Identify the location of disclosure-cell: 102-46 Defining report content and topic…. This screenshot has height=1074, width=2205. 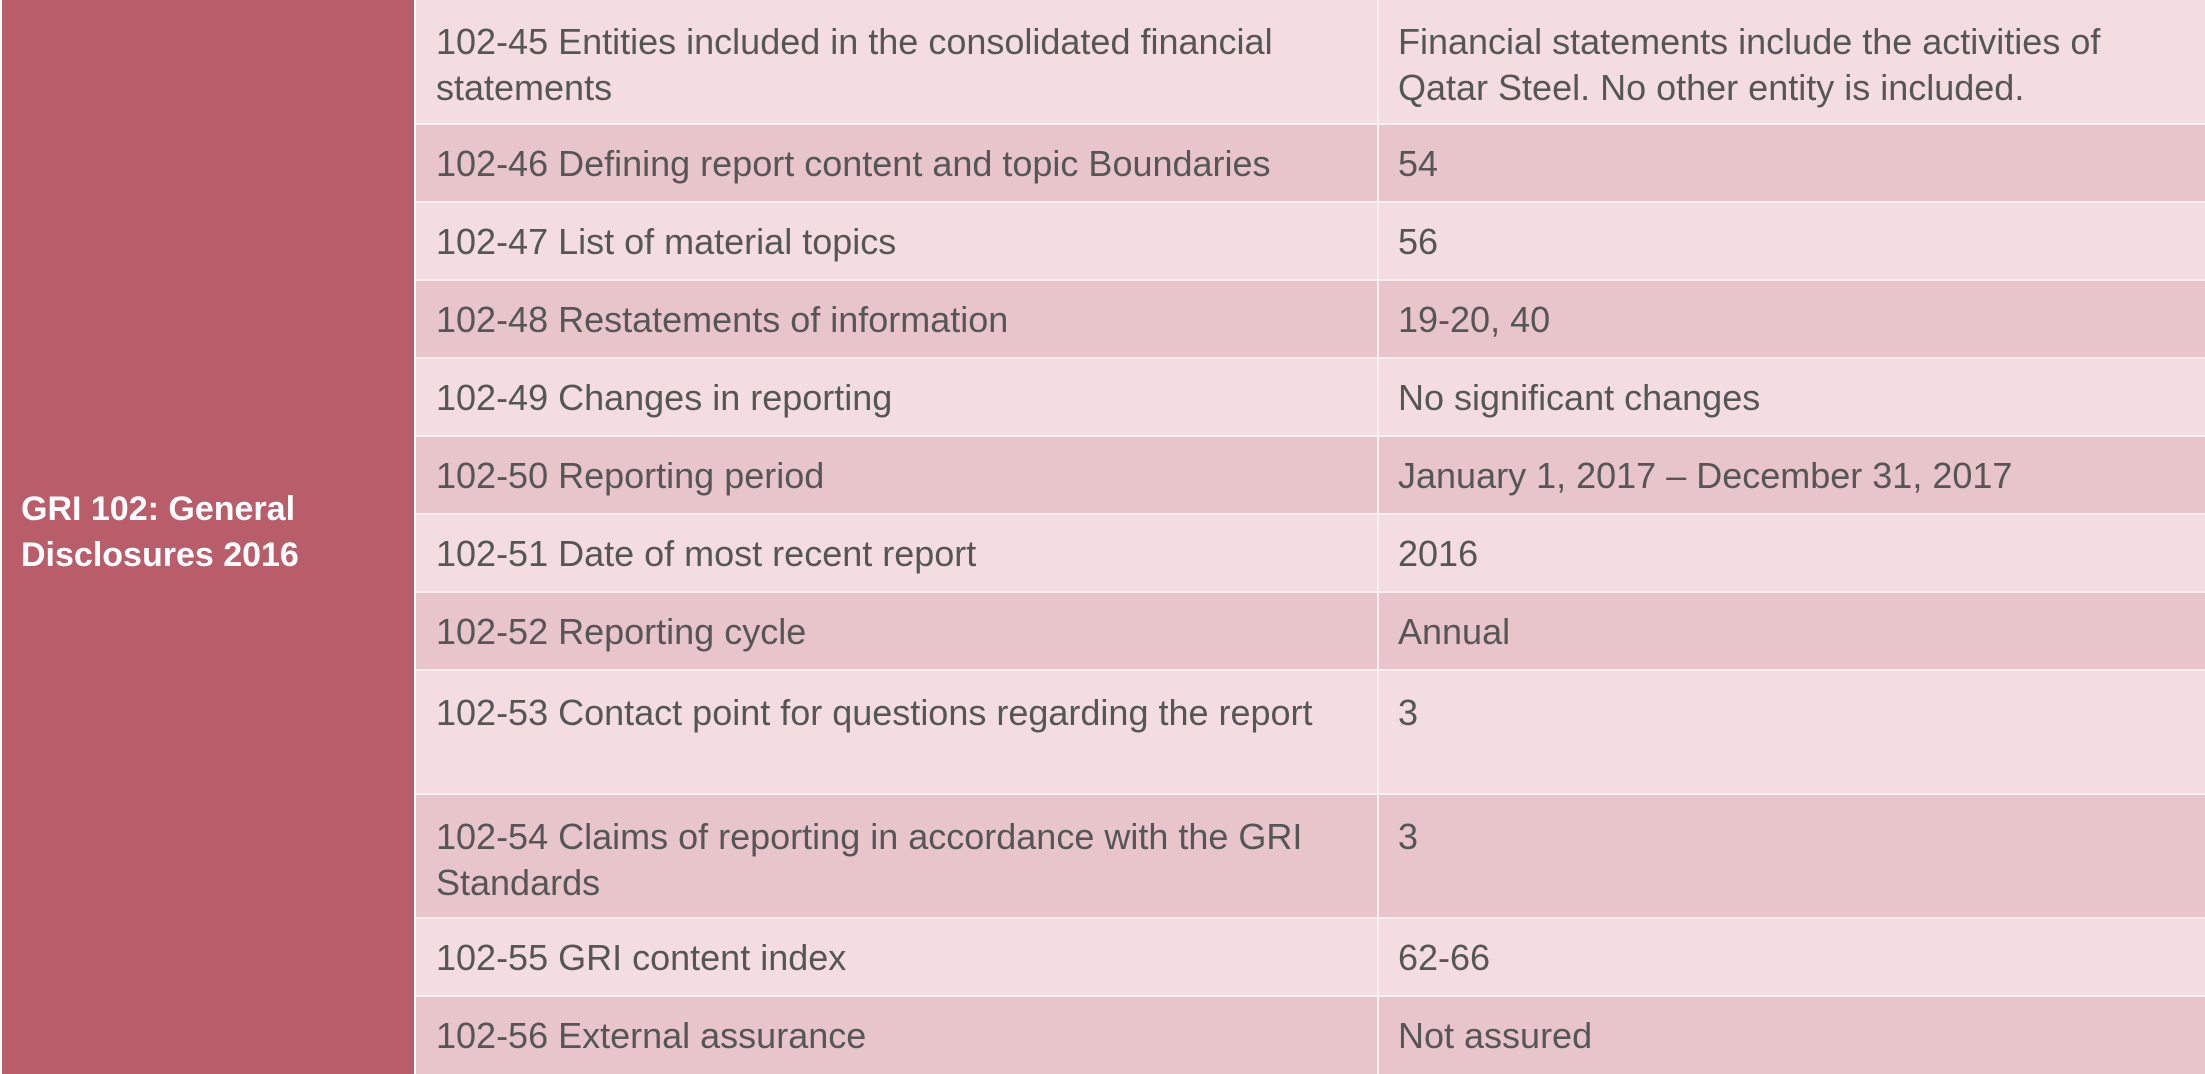
(897, 163).